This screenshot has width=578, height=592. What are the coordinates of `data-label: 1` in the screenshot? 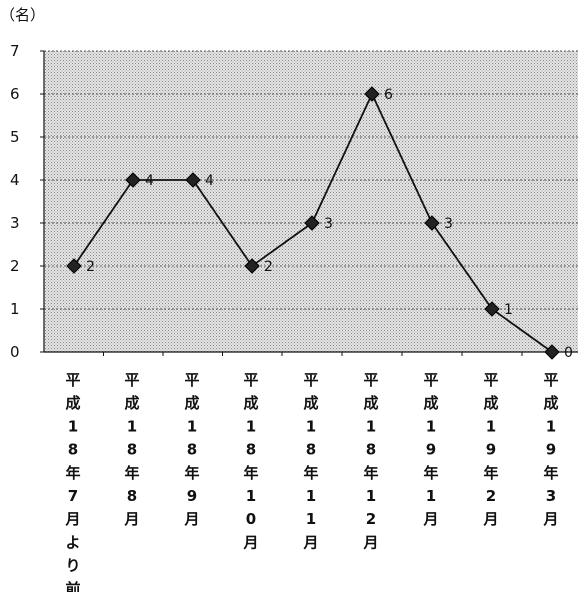 It's located at (508, 310).